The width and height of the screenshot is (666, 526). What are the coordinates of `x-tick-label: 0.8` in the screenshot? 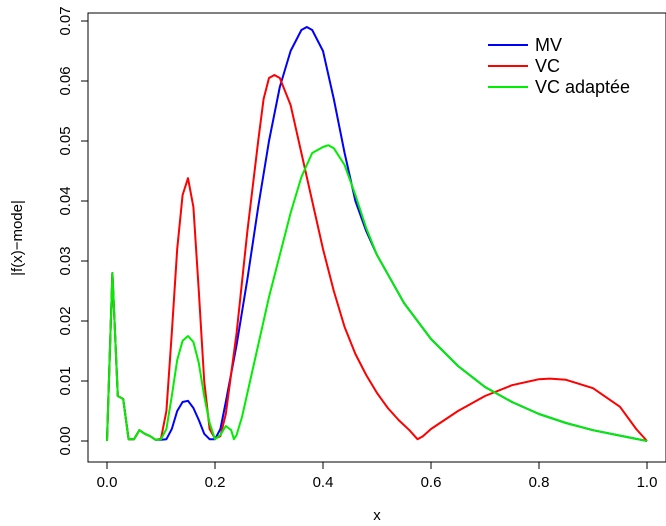 It's located at (539, 482).